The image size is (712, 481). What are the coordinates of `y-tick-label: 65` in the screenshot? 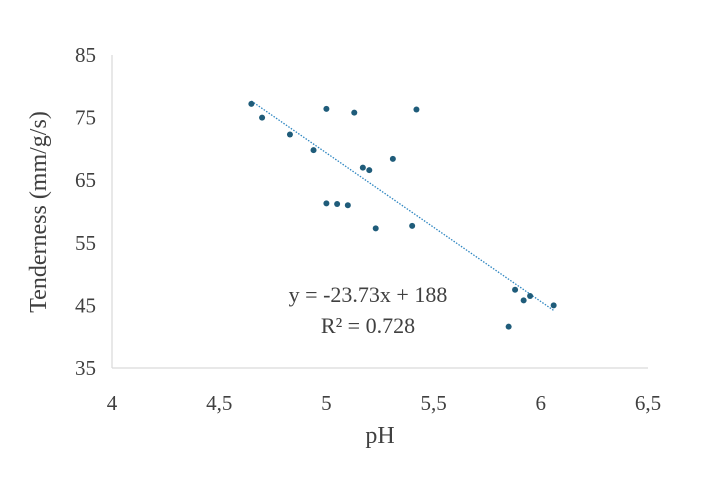 It's located at (85, 180).